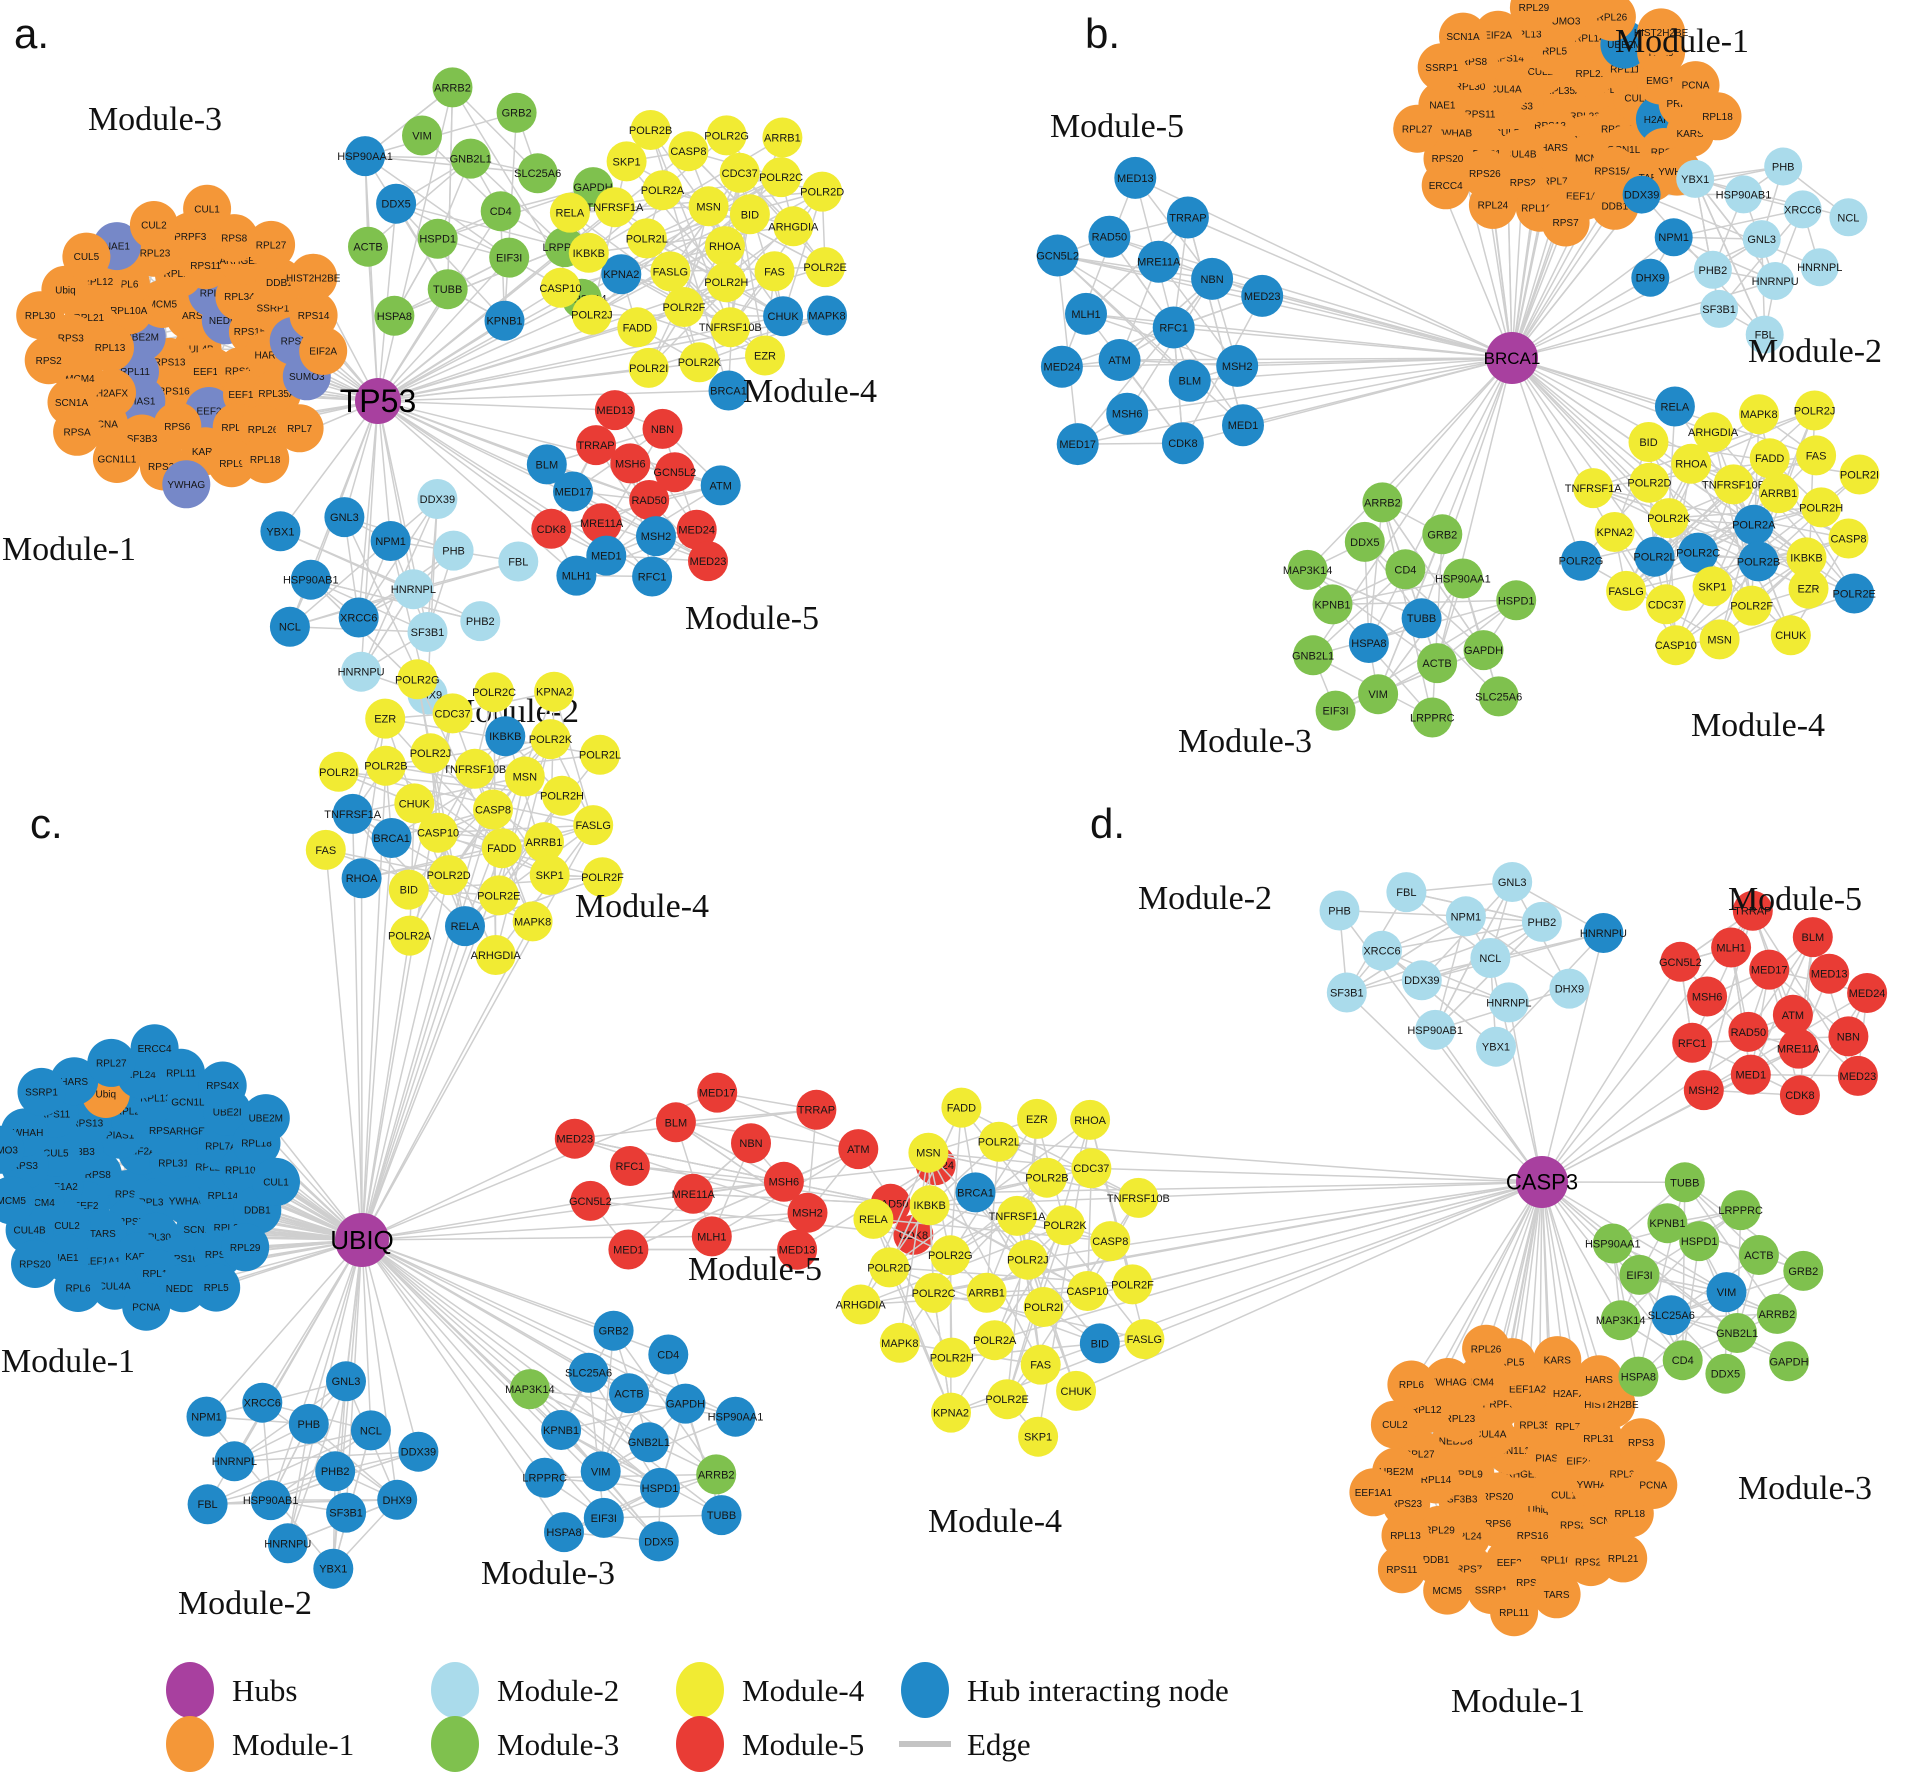  I want to click on node-b-EIF3I: EIF3I, so click(1335, 710).